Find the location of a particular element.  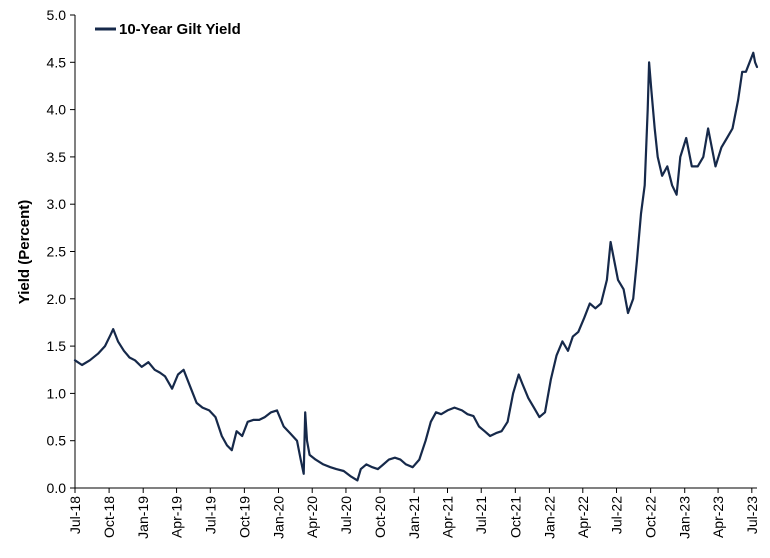

legend: 10-Year Gilt Yield is located at coordinates (168, 29).